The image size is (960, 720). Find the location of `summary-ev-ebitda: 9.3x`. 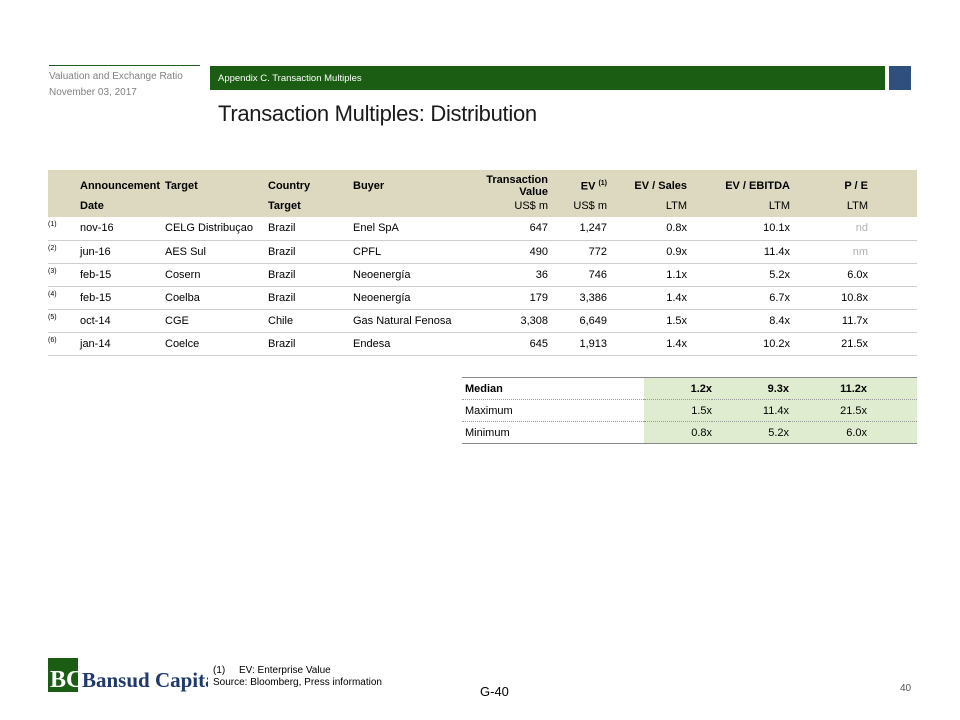

summary-ev-ebitda: 9.3x is located at coordinates (750, 388).